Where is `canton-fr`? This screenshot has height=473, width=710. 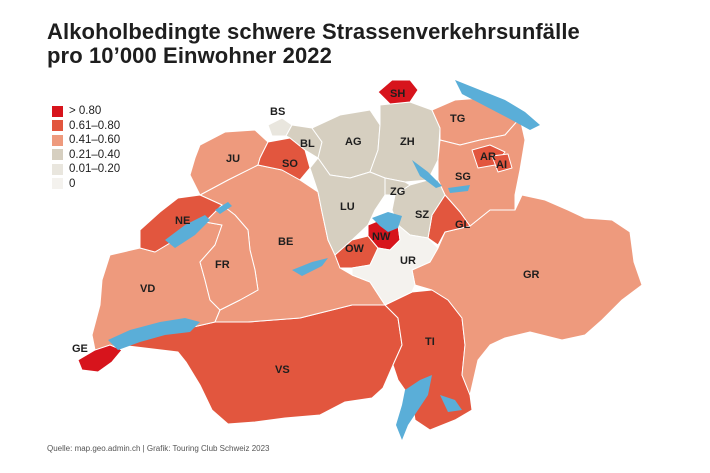
canton-fr is located at coordinates (229, 257).